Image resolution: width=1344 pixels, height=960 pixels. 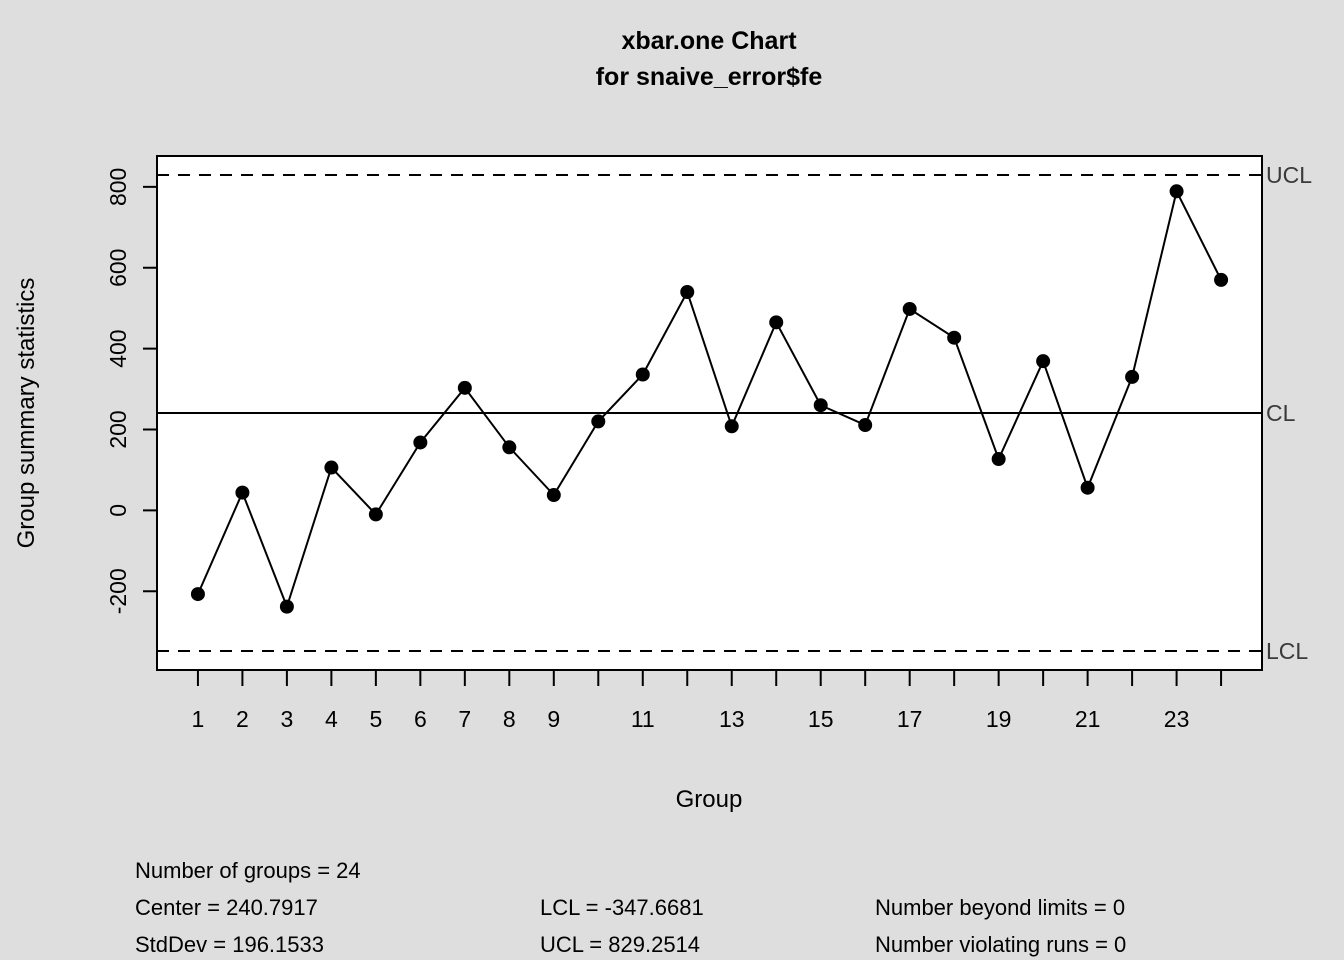 I want to click on x-tick-label: 11, so click(x=643, y=719).